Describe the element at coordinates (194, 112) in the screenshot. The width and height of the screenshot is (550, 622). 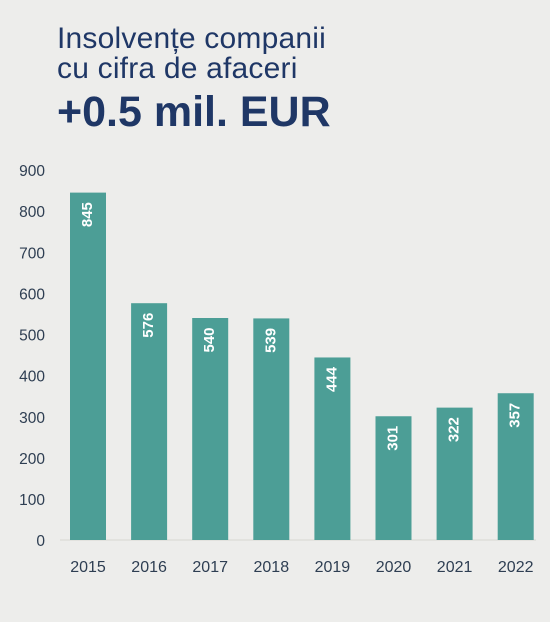
I see `chart-title-line3: +0.5 mil. EUR` at that location.